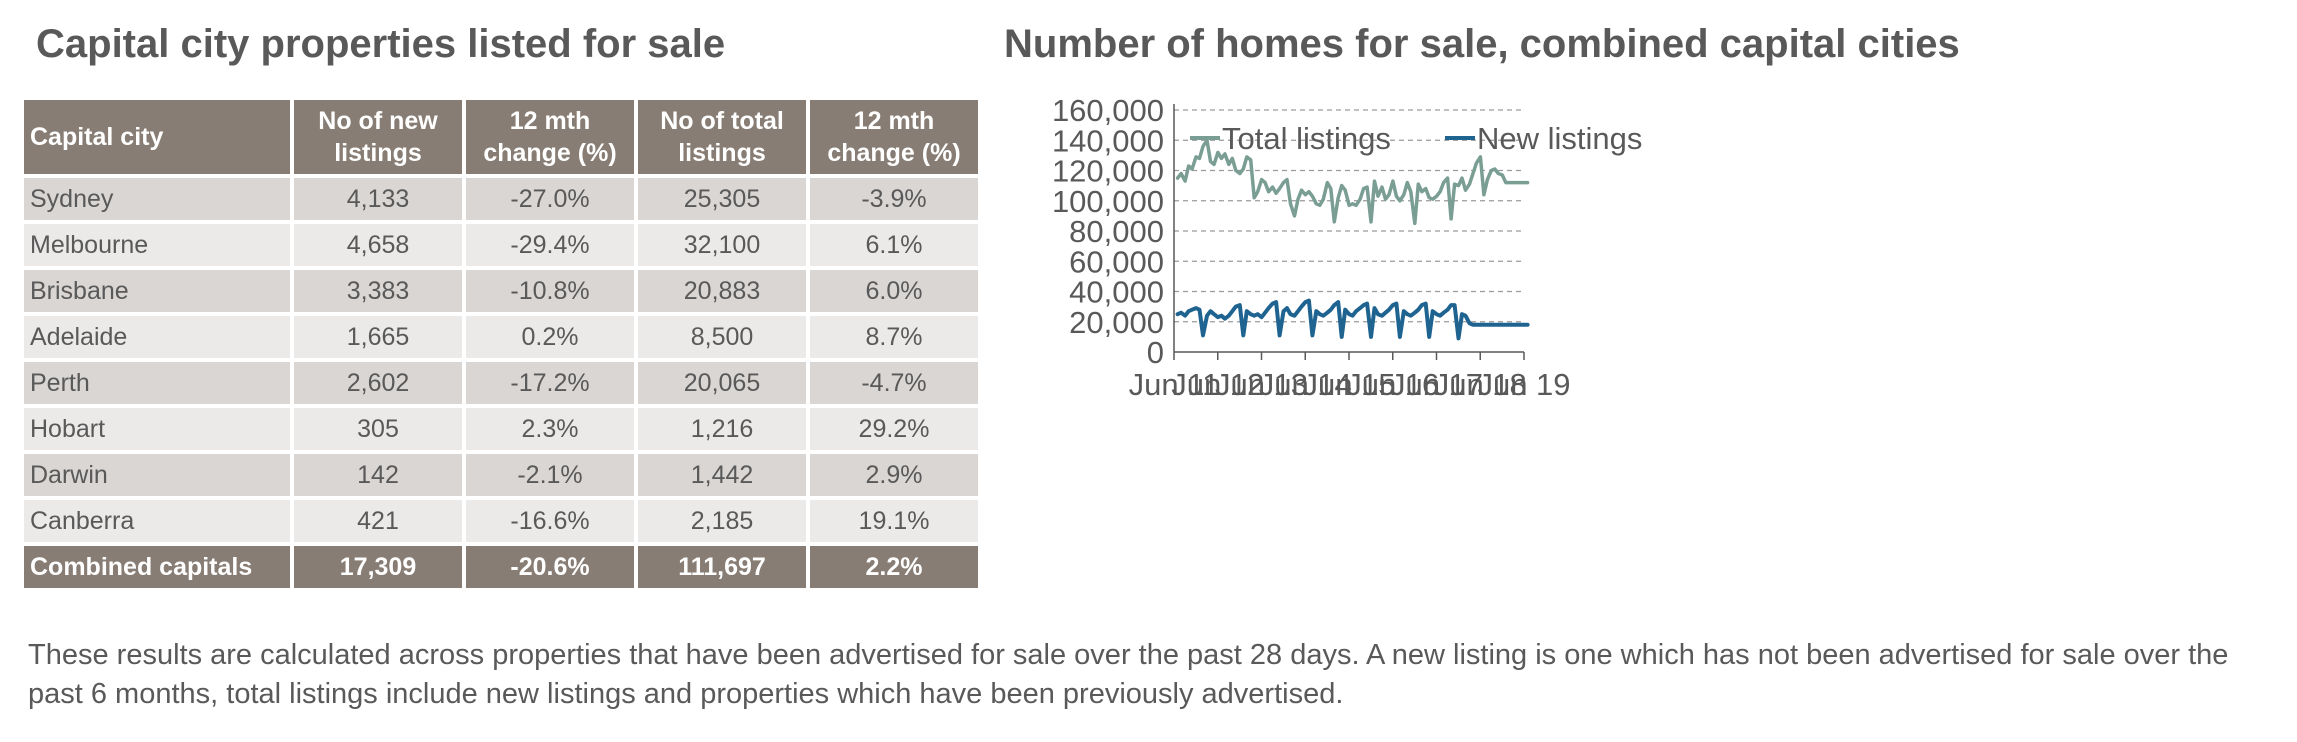  What do you see at coordinates (378, 429) in the screenshot?
I see `table-cell: 305` at bounding box center [378, 429].